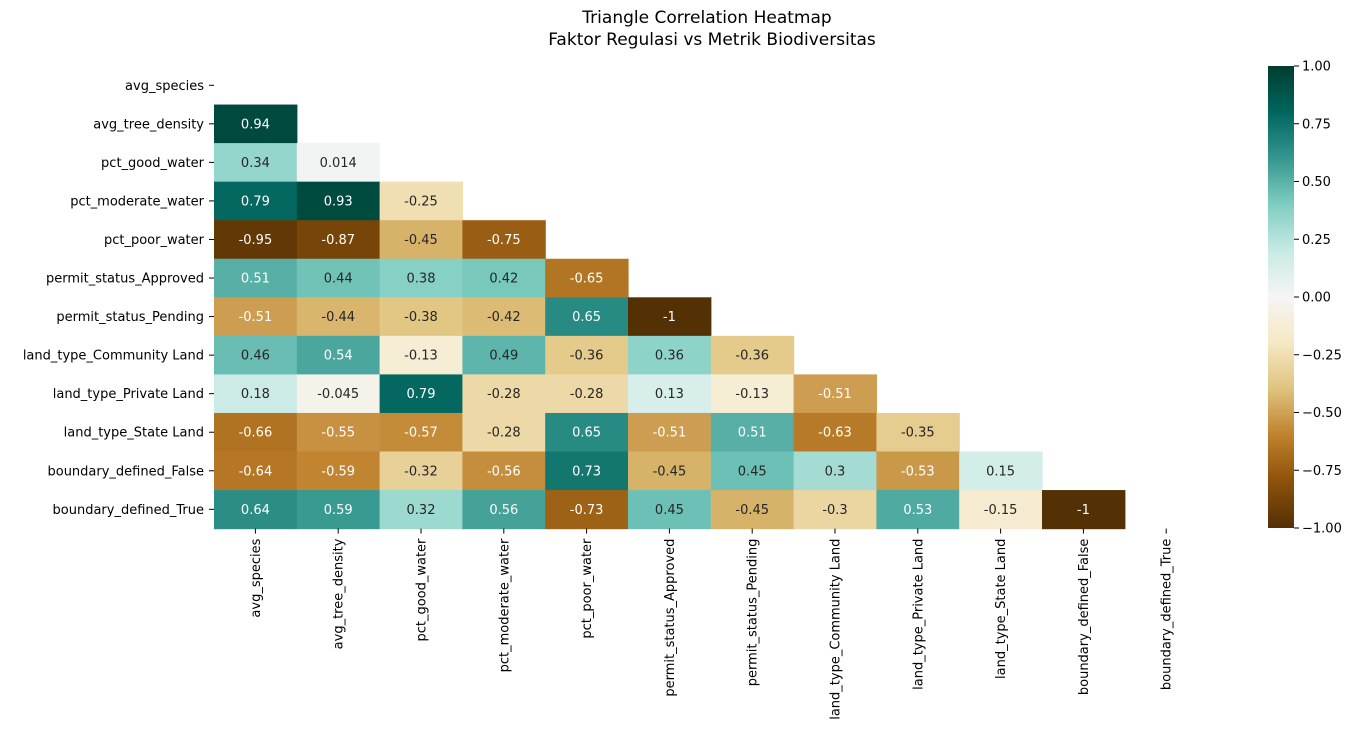 The width and height of the screenshot is (1353, 742). What do you see at coordinates (752, 510) in the screenshot?
I see `cell-value-label: -0.45` at bounding box center [752, 510].